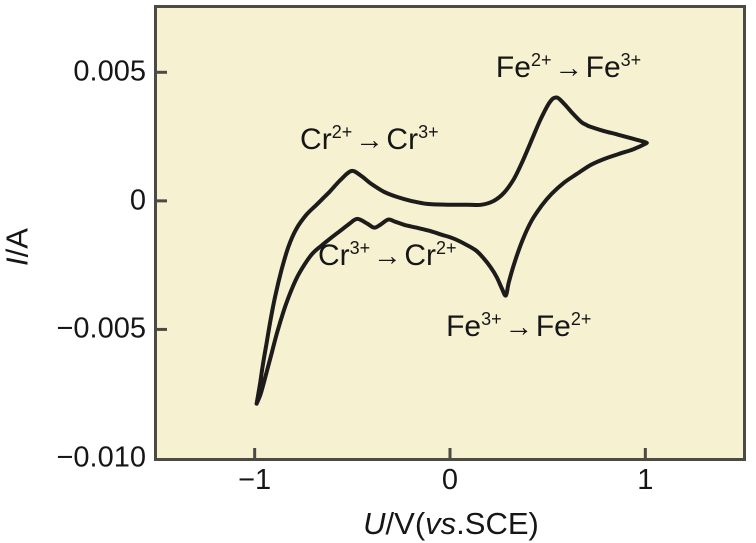 The height and width of the screenshot is (543, 756). What do you see at coordinates (374, 523) in the screenshot?
I see `x-axis-symbol: U` at bounding box center [374, 523].